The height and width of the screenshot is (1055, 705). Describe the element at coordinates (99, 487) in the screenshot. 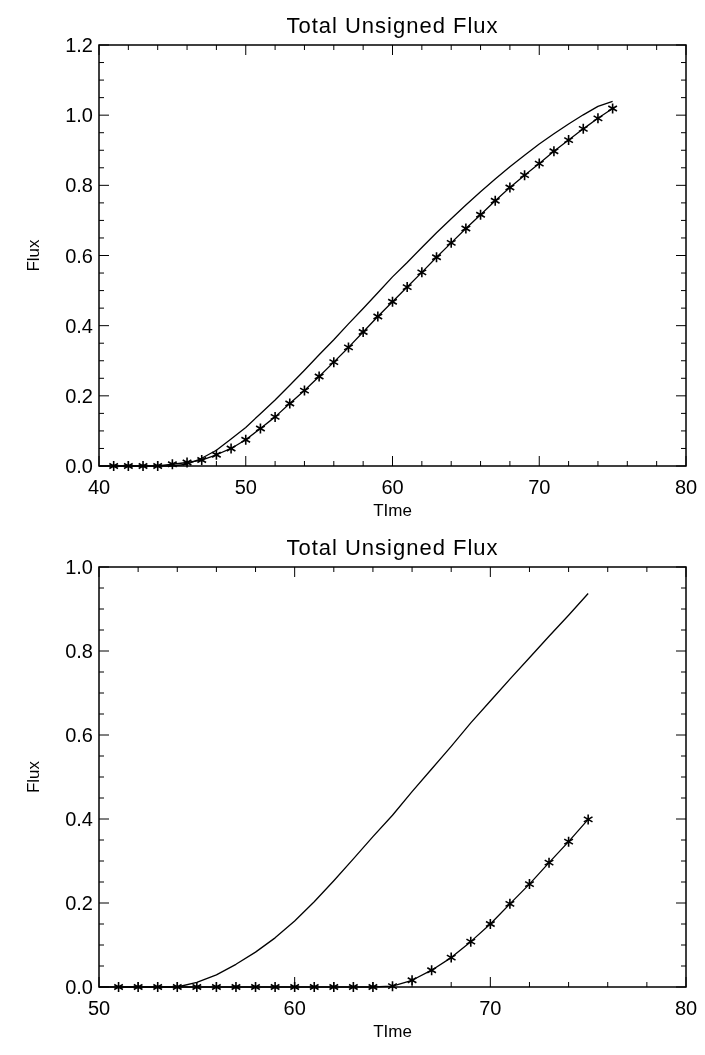

I see `x-tick-label: 40` at that location.